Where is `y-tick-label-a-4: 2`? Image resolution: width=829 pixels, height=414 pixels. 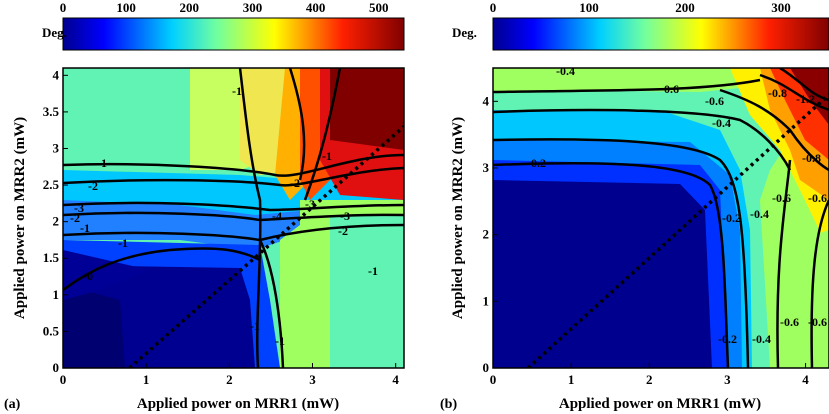 y-tick-label-a-4: 2 is located at coordinates (56, 221).